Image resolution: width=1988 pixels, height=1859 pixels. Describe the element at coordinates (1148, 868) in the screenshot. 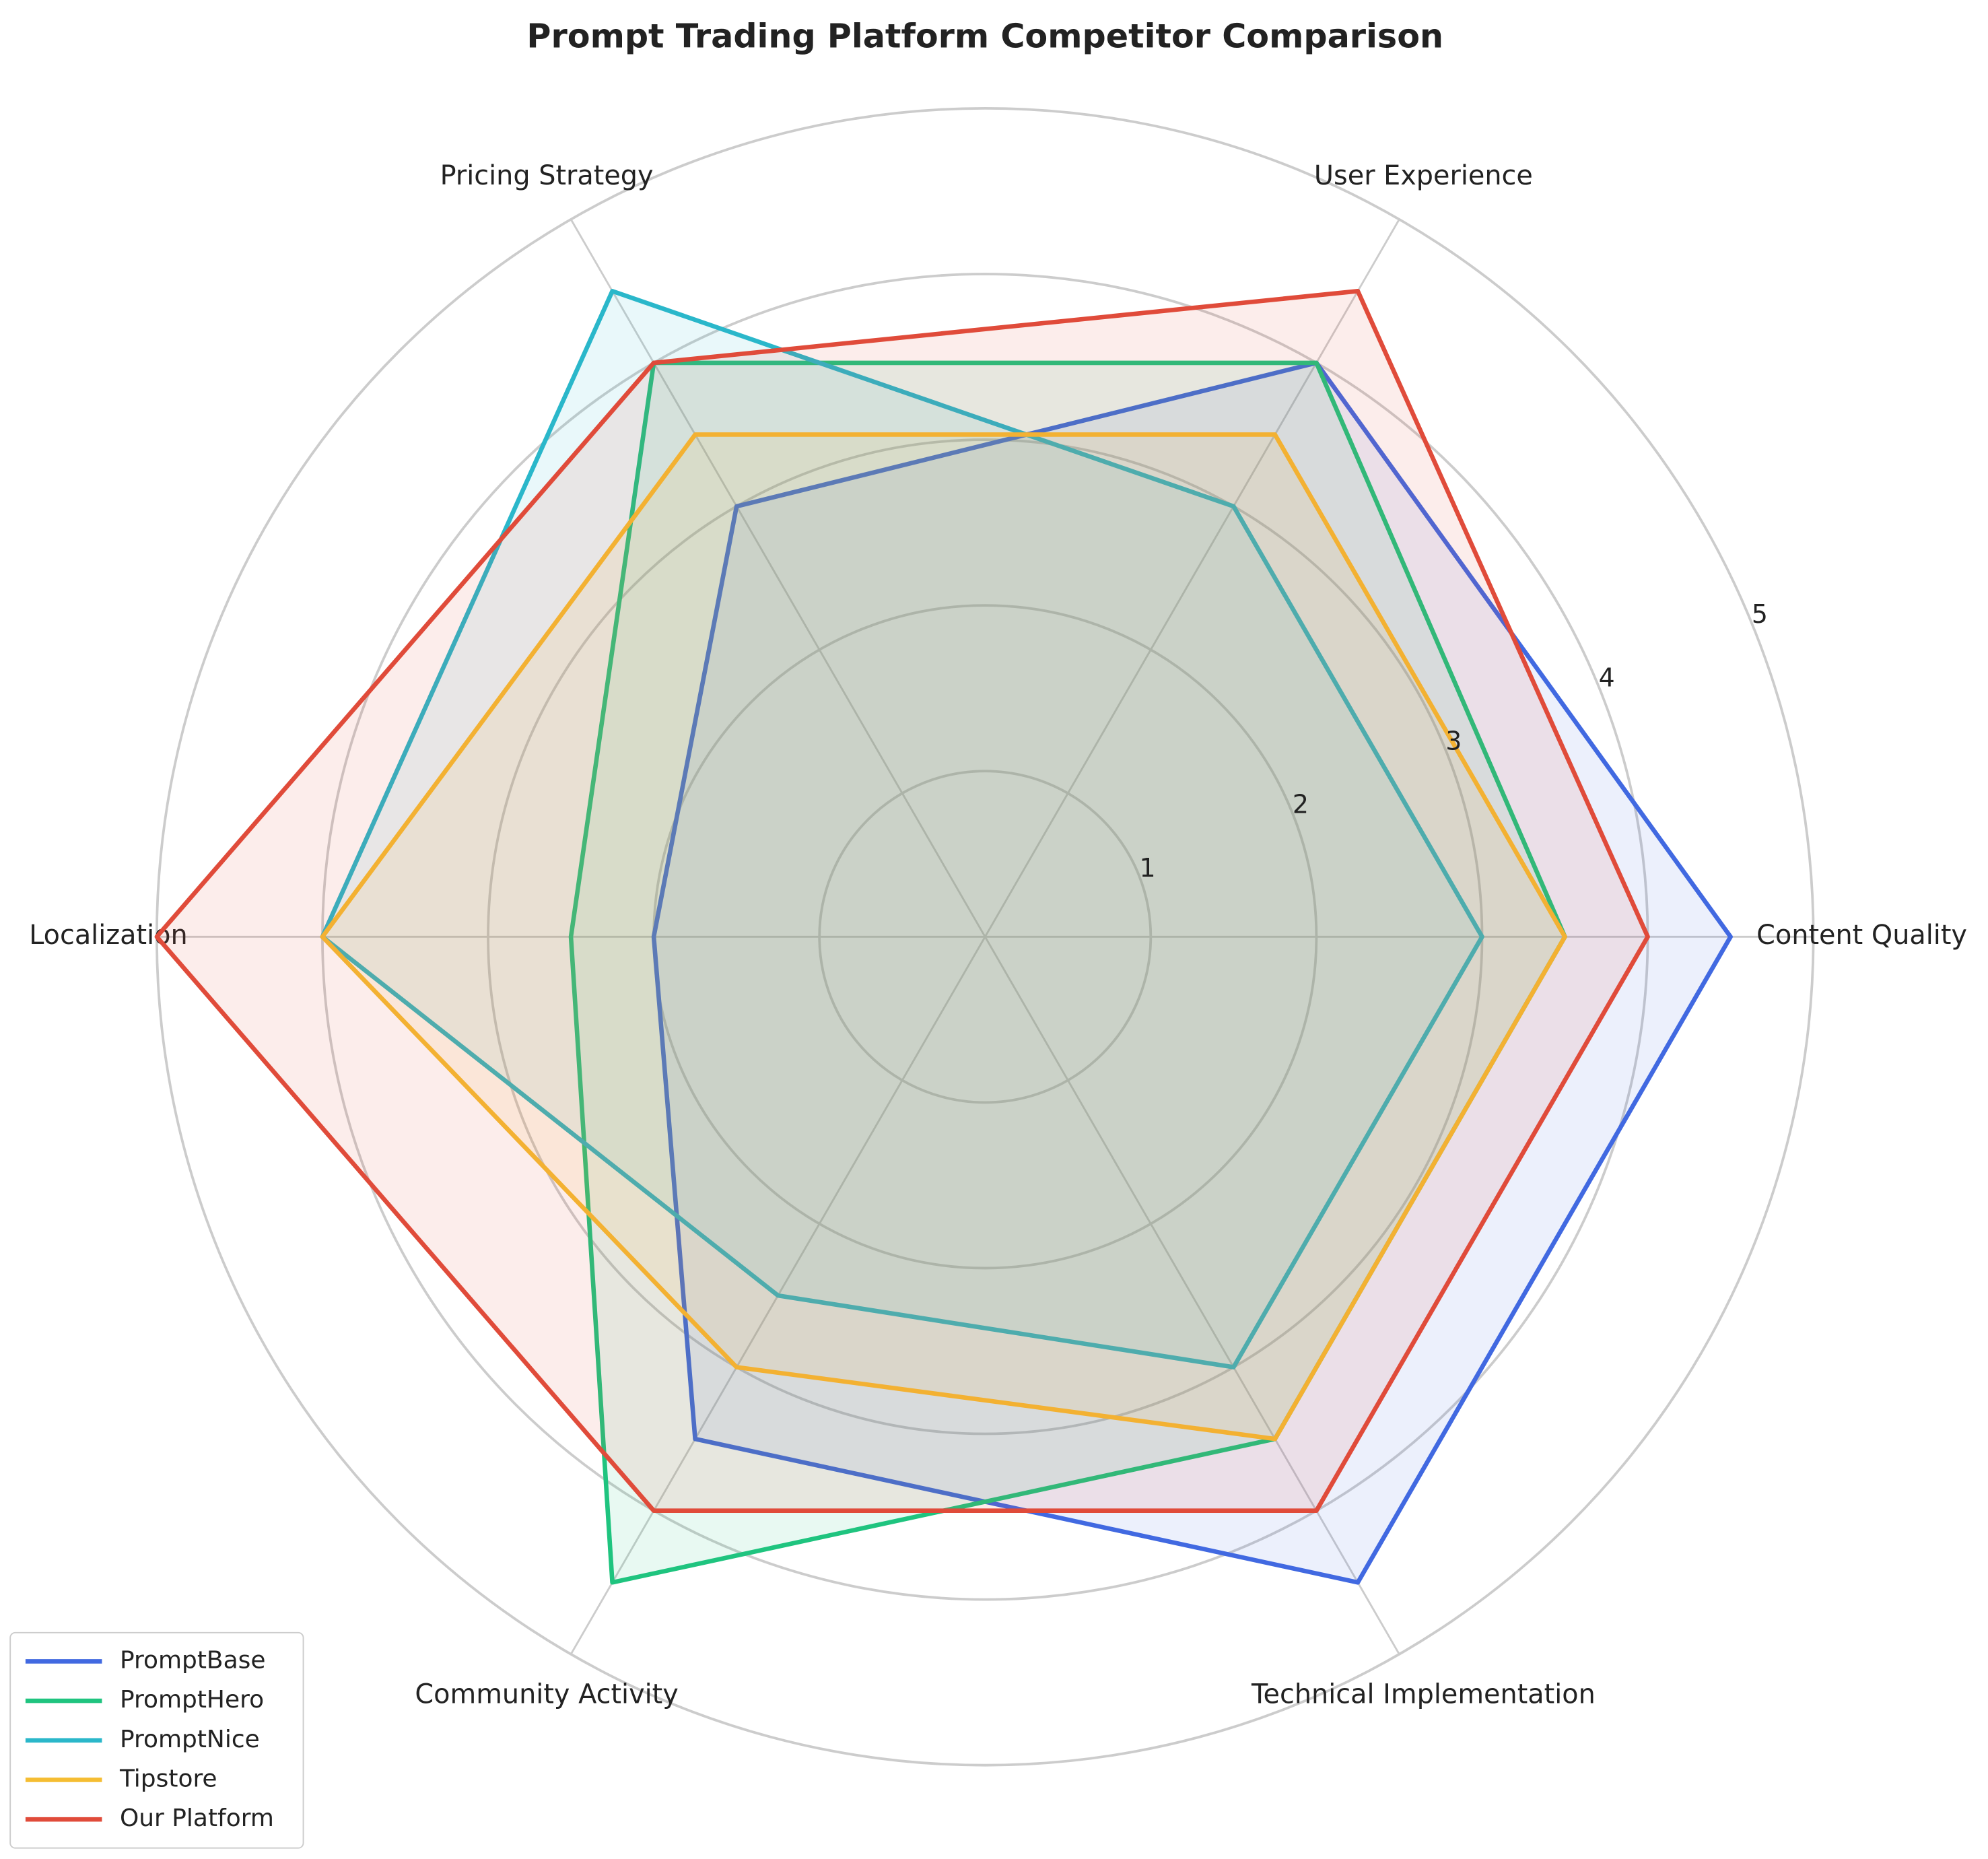

I see `r-tick-label: 1` at that location.